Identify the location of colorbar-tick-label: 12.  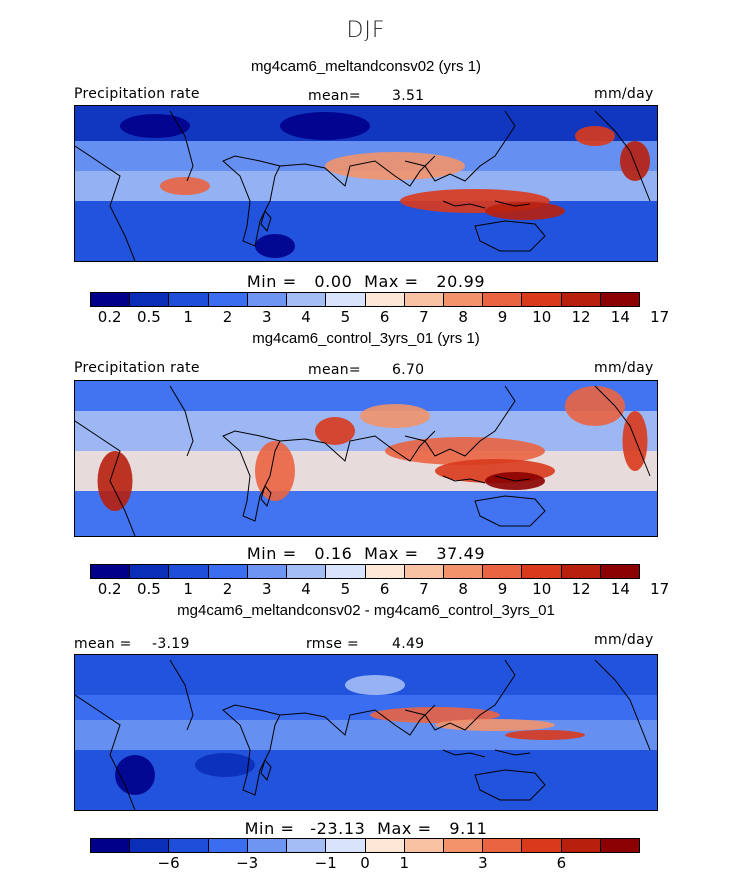
(581, 317).